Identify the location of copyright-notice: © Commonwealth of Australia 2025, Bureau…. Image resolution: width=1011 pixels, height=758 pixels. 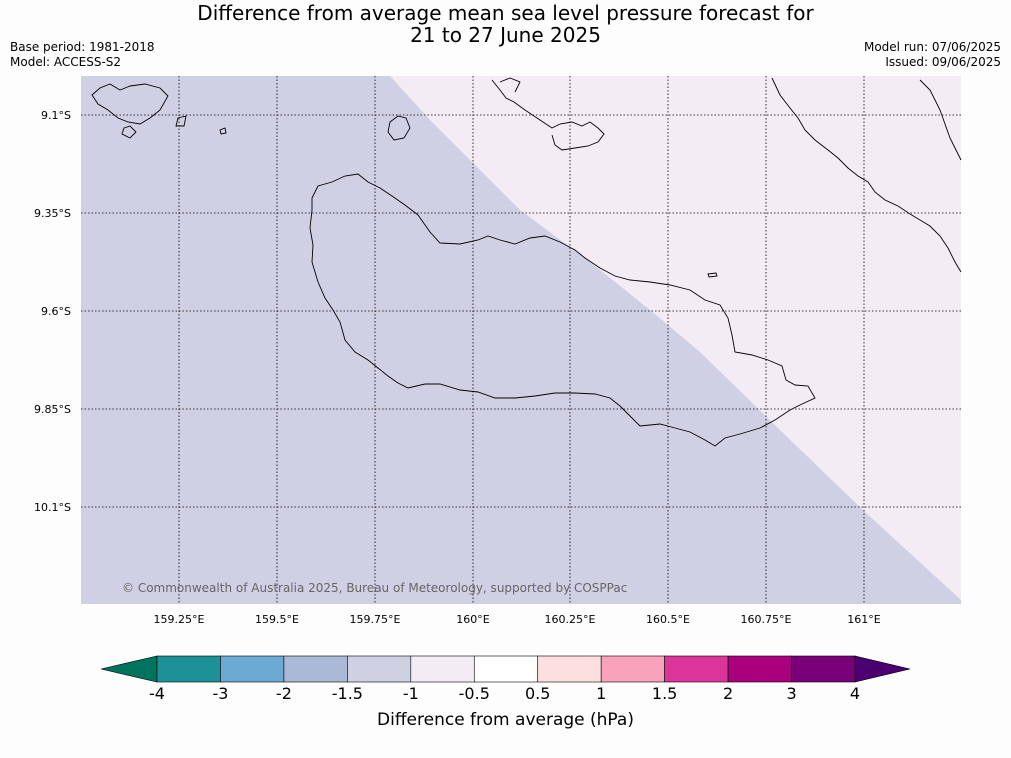
(374, 588).